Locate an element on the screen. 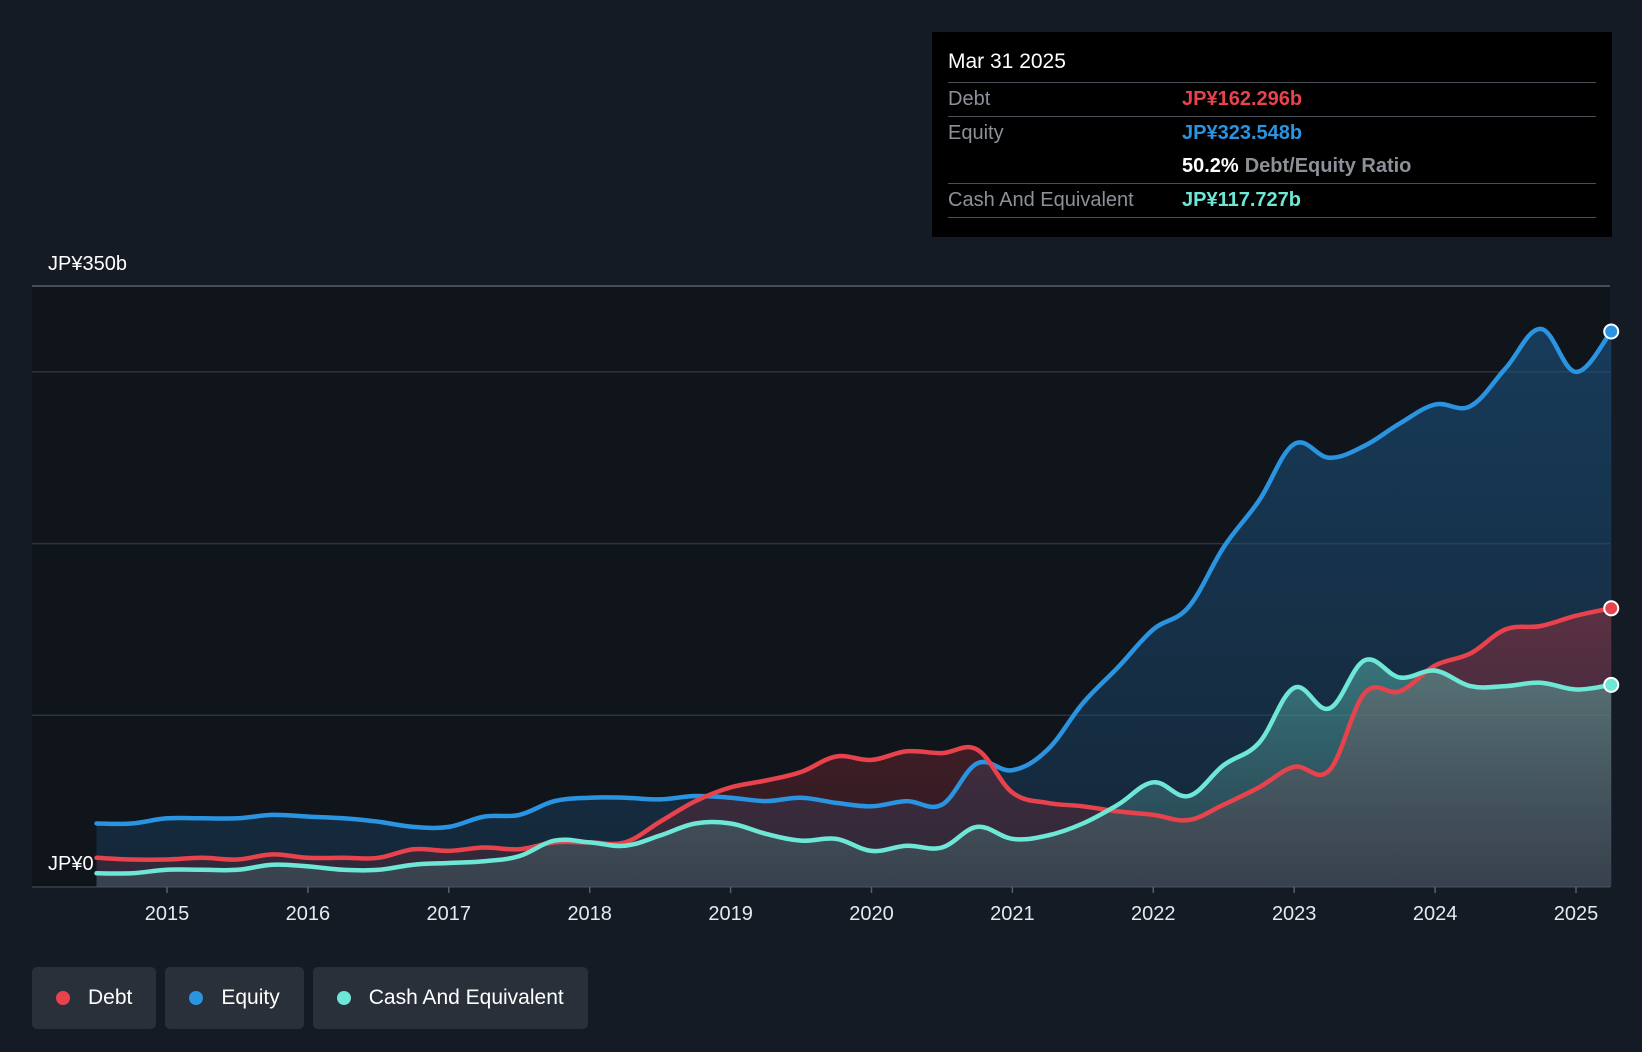 This screenshot has width=1642, height=1052. tooltip-debt-value: JP¥162.296b is located at coordinates (1242, 99).